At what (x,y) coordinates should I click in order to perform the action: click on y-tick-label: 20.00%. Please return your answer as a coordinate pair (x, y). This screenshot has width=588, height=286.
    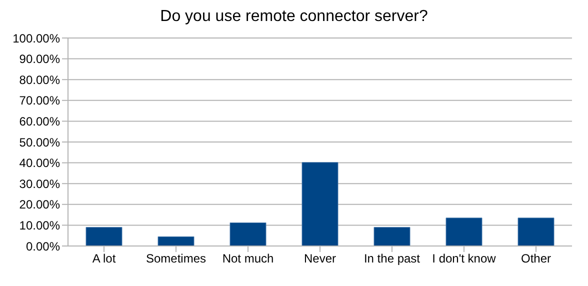
    Looking at the image, I should click on (39, 205).